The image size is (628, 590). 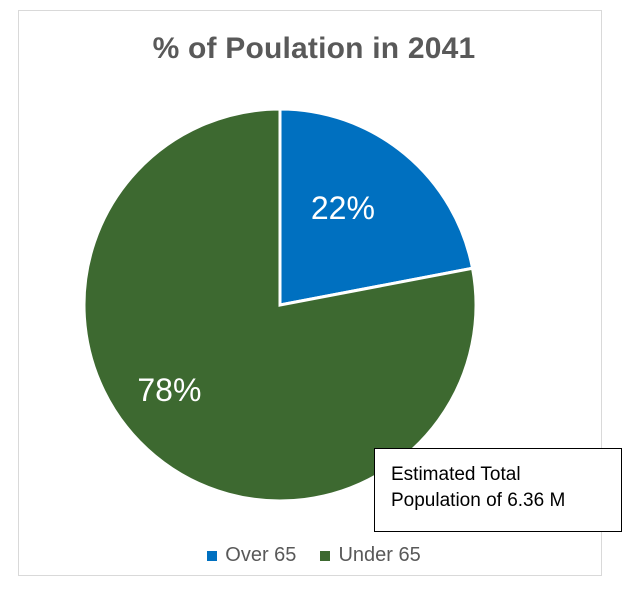 What do you see at coordinates (379, 555) in the screenshot?
I see `legend-label-under-65: Under 65` at bounding box center [379, 555].